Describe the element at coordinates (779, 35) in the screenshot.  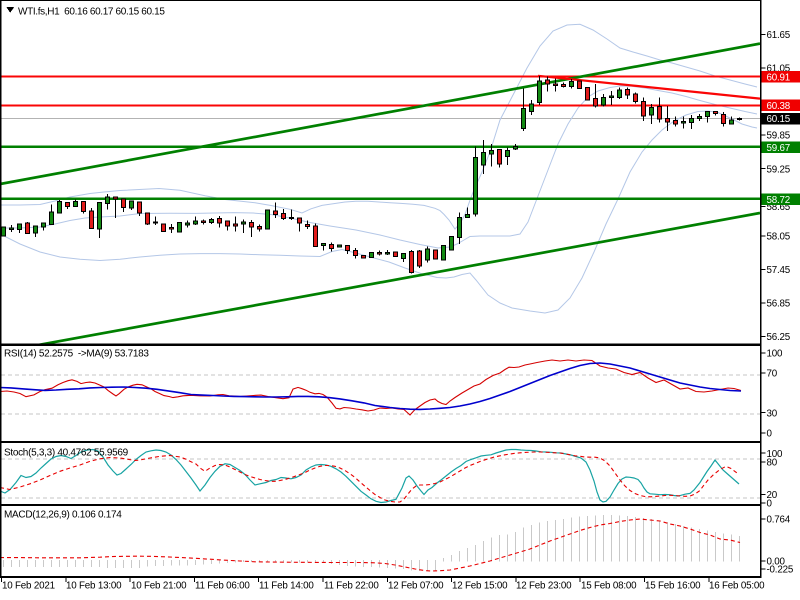
I see `svg-text: 61.65` at that location.